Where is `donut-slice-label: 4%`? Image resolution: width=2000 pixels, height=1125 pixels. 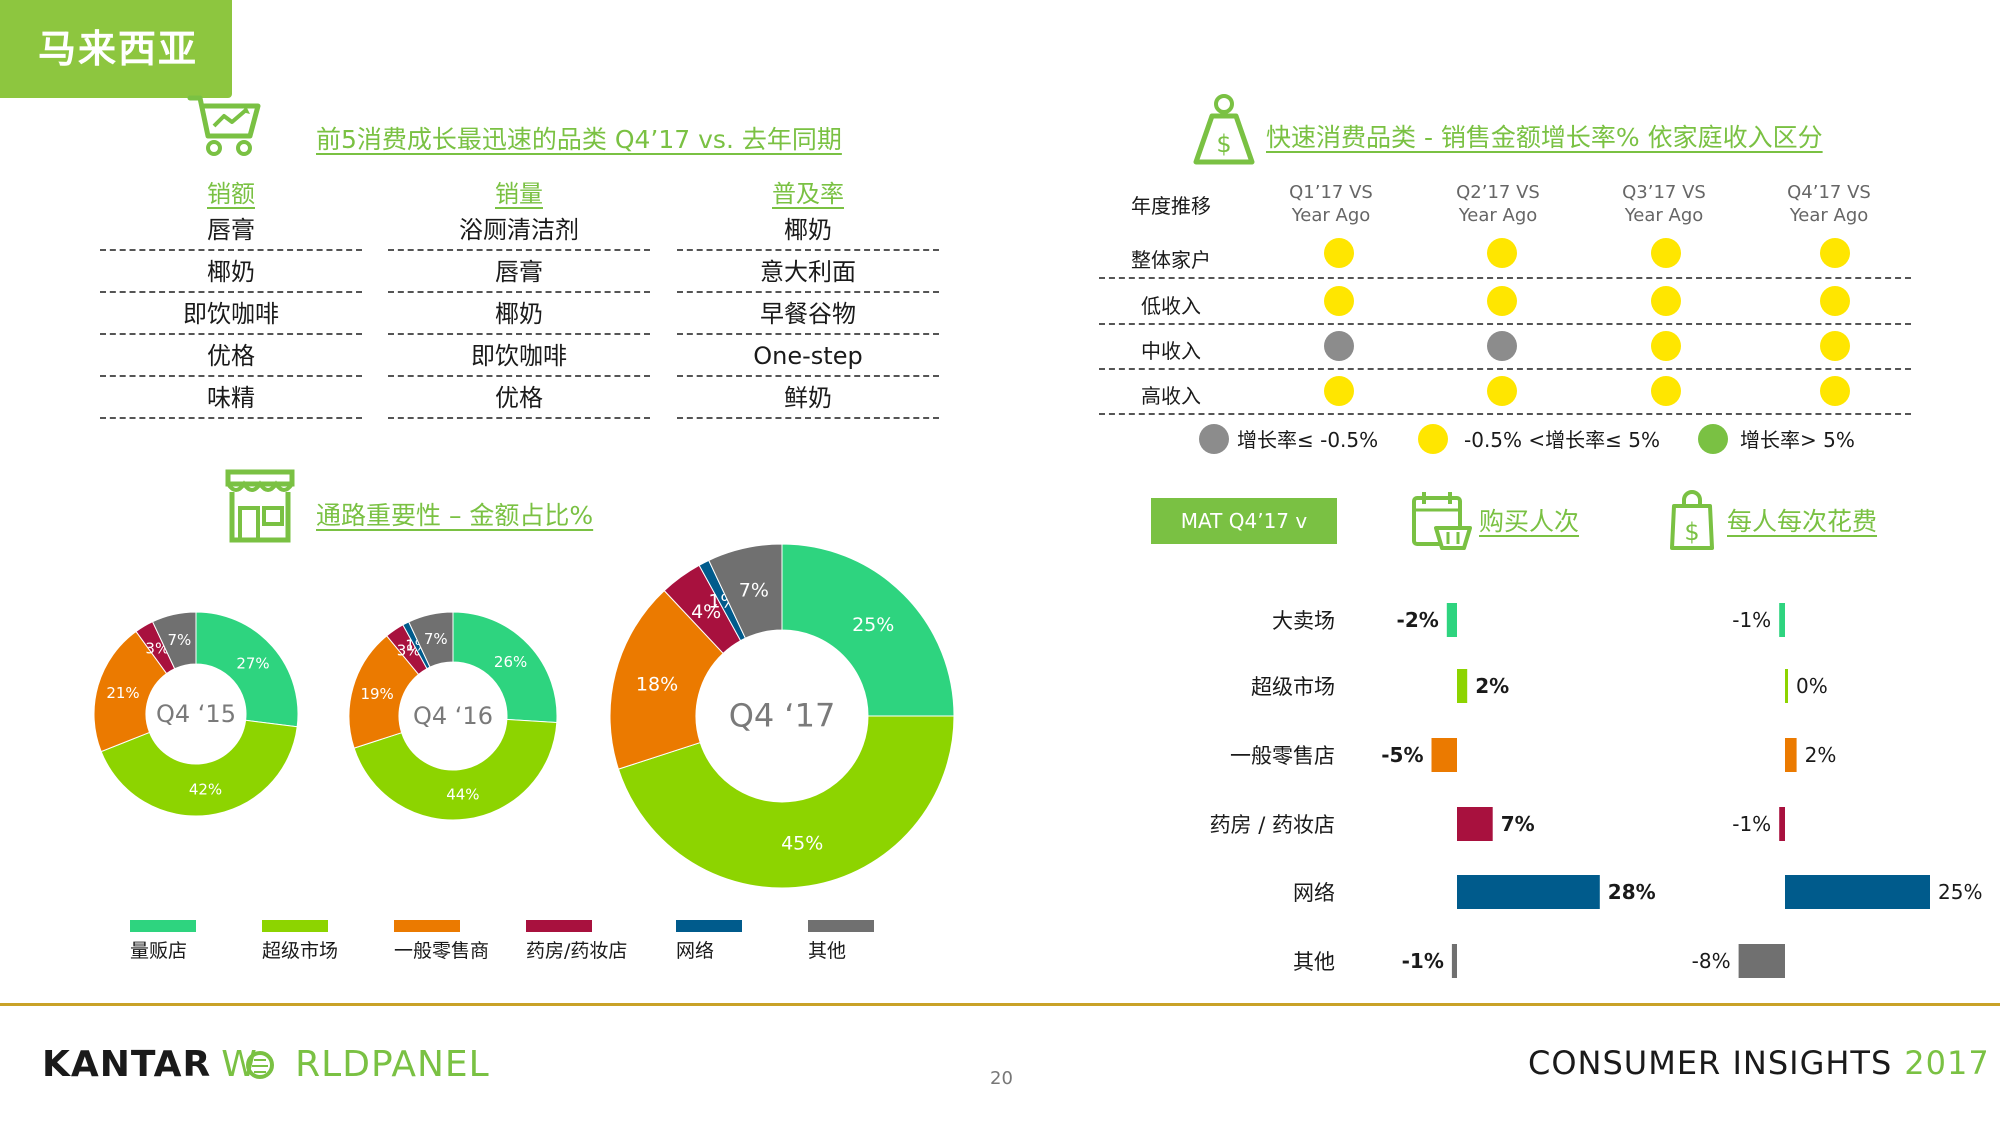
donut-slice-label: 4% is located at coordinates (706, 612).